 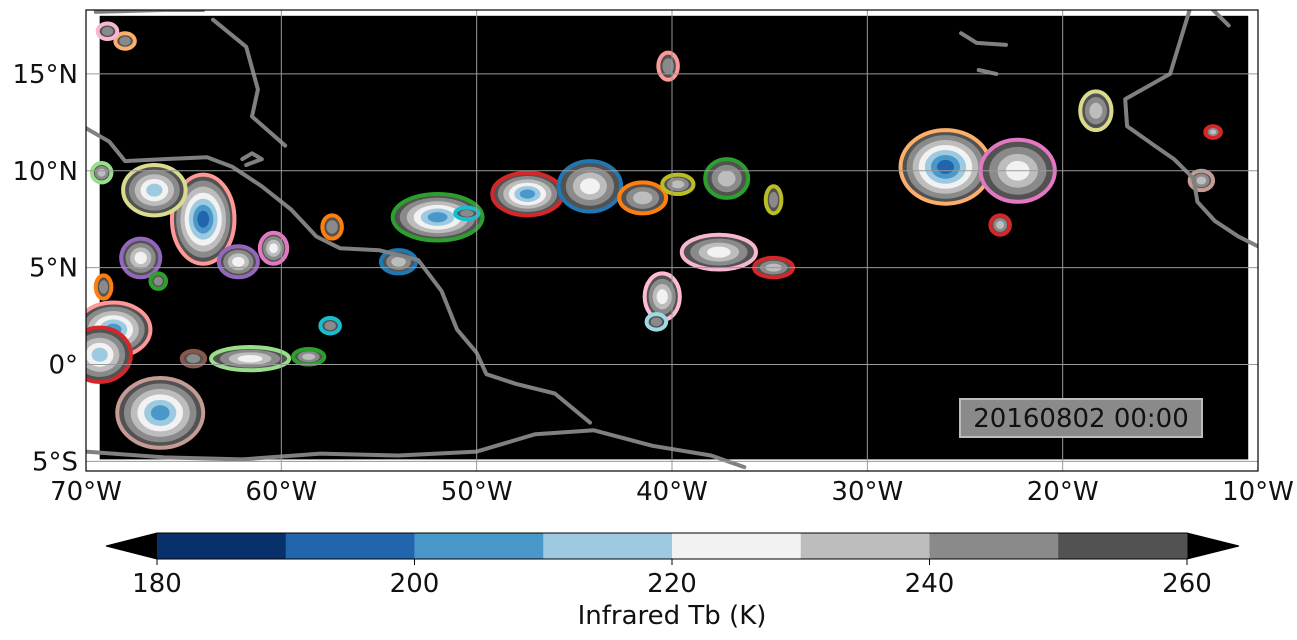 I want to click on colorbar-label: Infrared Tb (K), so click(x=672, y=616).